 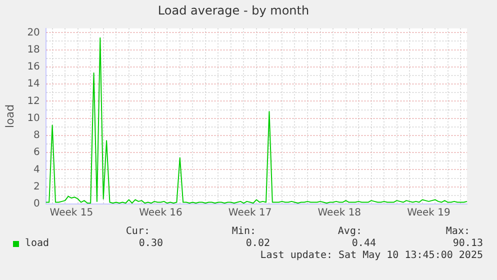 What do you see at coordinates (340, 213) in the screenshot?
I see `x-tick-label: Week 18` at bounding box center [340, 213].